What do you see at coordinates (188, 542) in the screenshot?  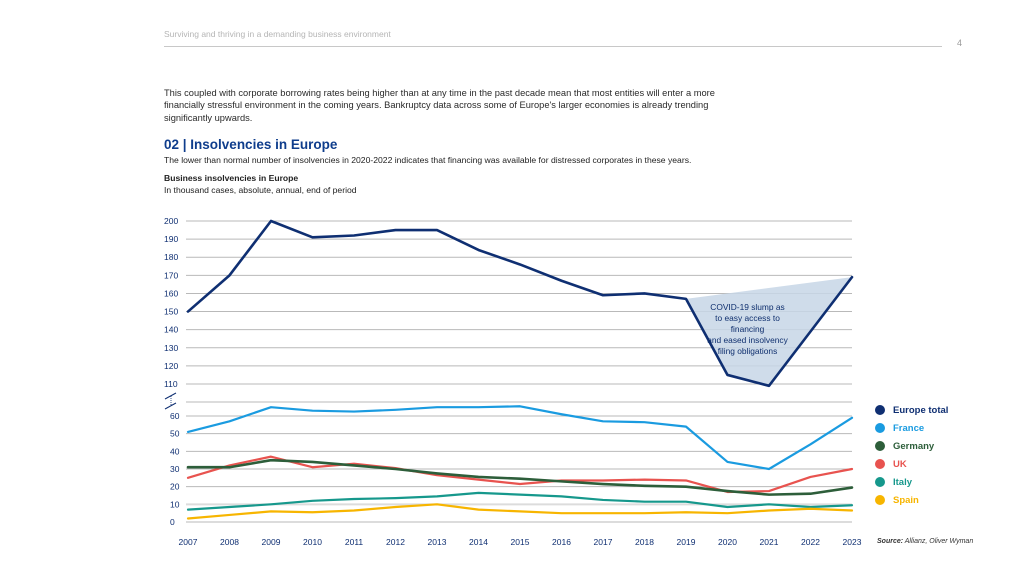 I see `x-tick-label: 2007` at bounding box center [188, 542].